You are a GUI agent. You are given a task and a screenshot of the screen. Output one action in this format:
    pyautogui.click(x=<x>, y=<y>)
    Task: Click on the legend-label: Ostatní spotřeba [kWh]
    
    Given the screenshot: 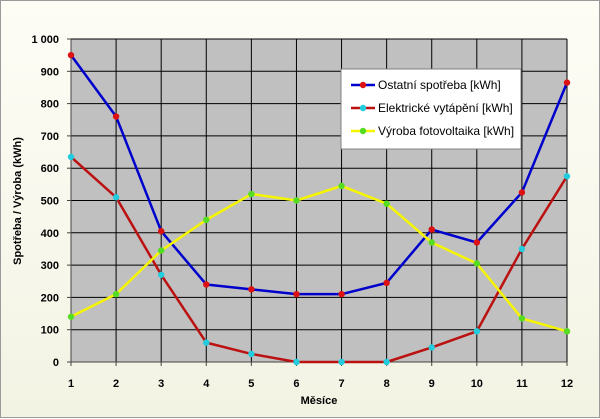 What is the action you would take?
    pyautogui.click(x=439, y=85)
    